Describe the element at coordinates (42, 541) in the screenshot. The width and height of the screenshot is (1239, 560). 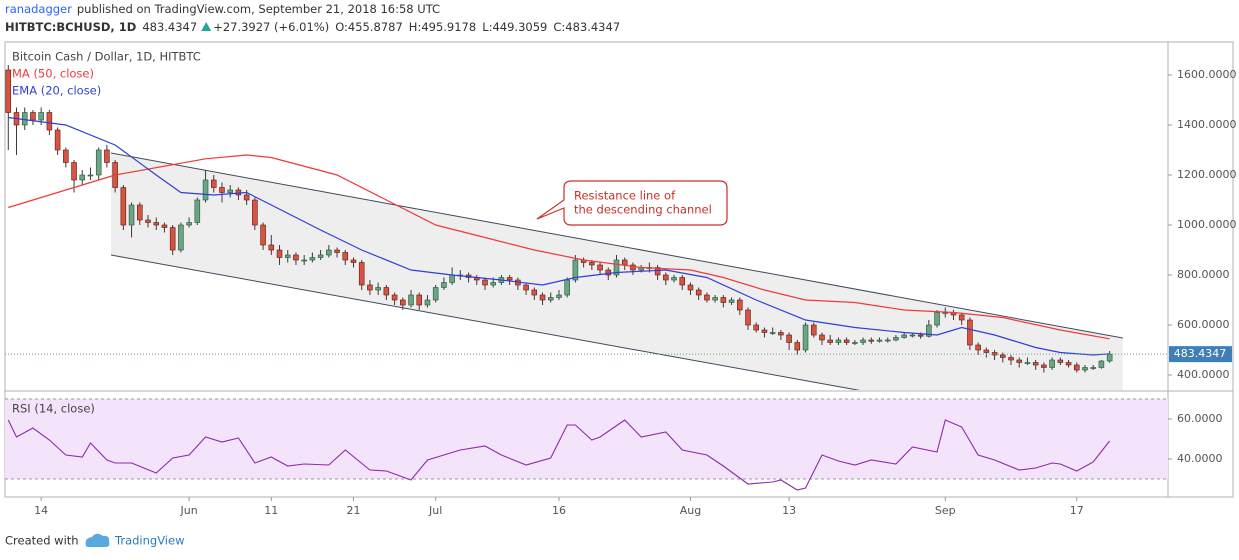
I see `footer-created: Created with` at that location.